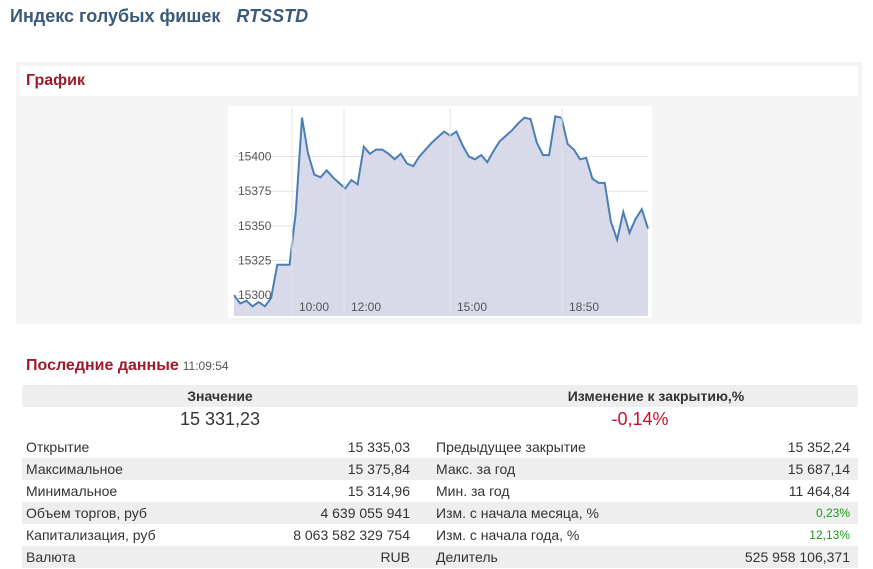  Describe the element at coordinates (91, 535) in the screenshot. I see `stat-label: Капитализация, руб` at that location.